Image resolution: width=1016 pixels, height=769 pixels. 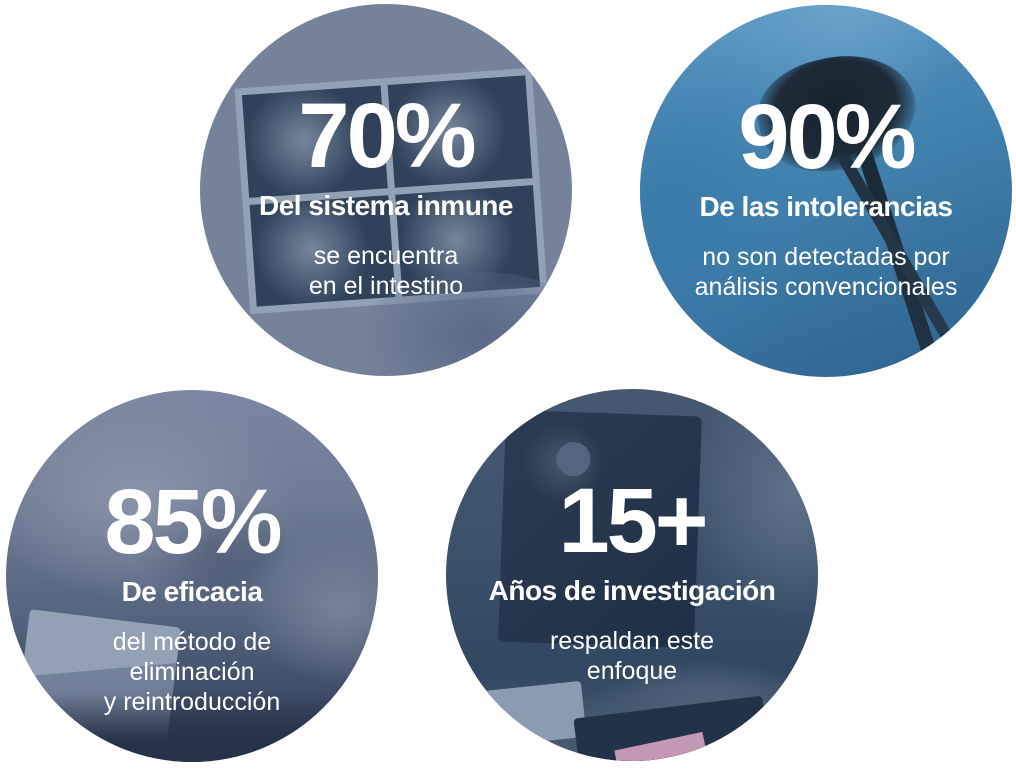 I want to click on stat-value: 90%, so click(x=827, y=137).